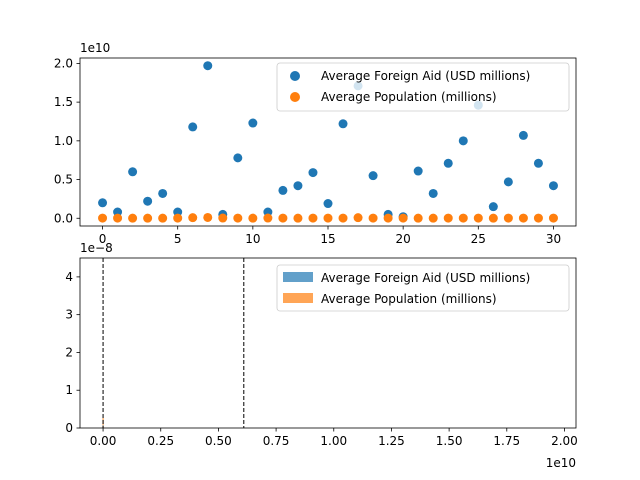 The width and height of the screenshot is (640, 480). I want to click on scatter-y-exponent: 1e10, so click(95, 48).